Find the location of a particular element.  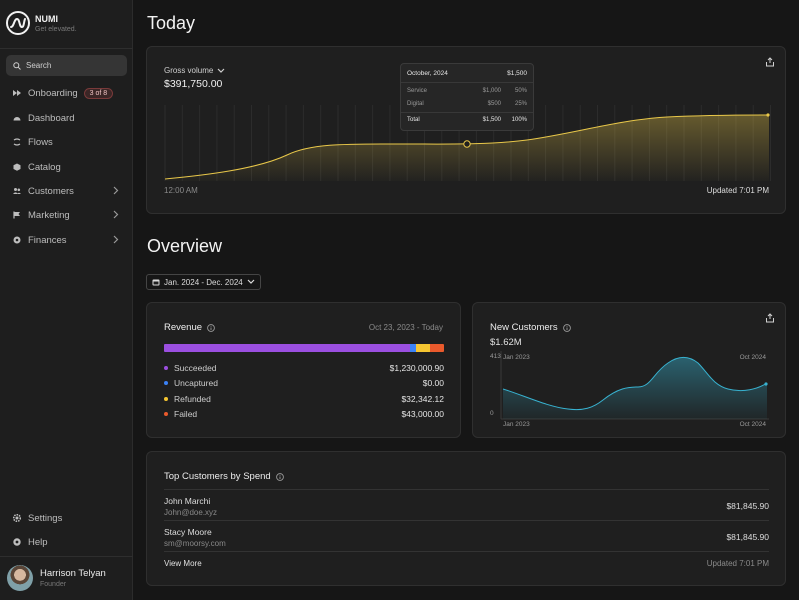

top-customers-updated: Updated 7:01 PM is located at coordinates (737, 563).